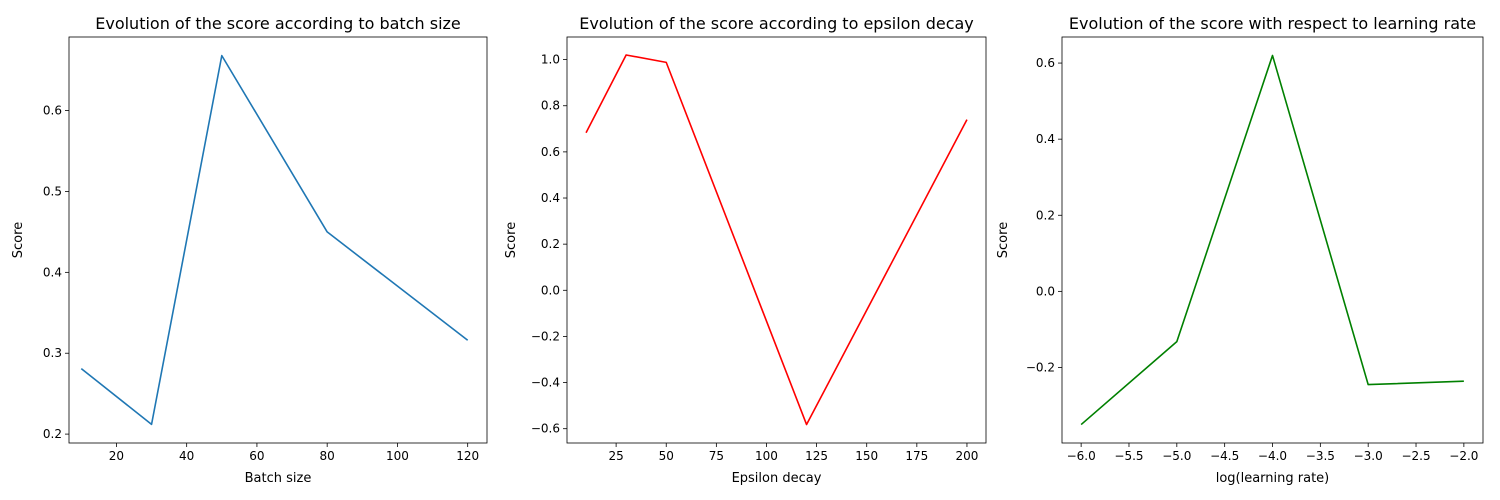  I want to click on x-tick-label: 175, so click(916, 456).